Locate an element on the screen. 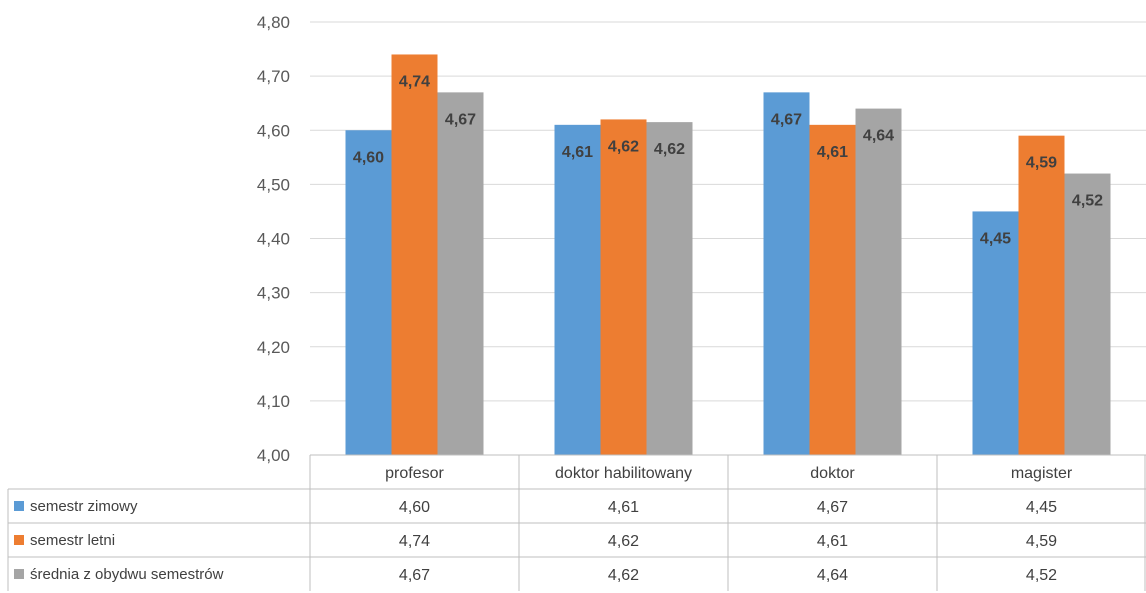  category-label: doktor habilitowany is located at coordinates (623, 473).